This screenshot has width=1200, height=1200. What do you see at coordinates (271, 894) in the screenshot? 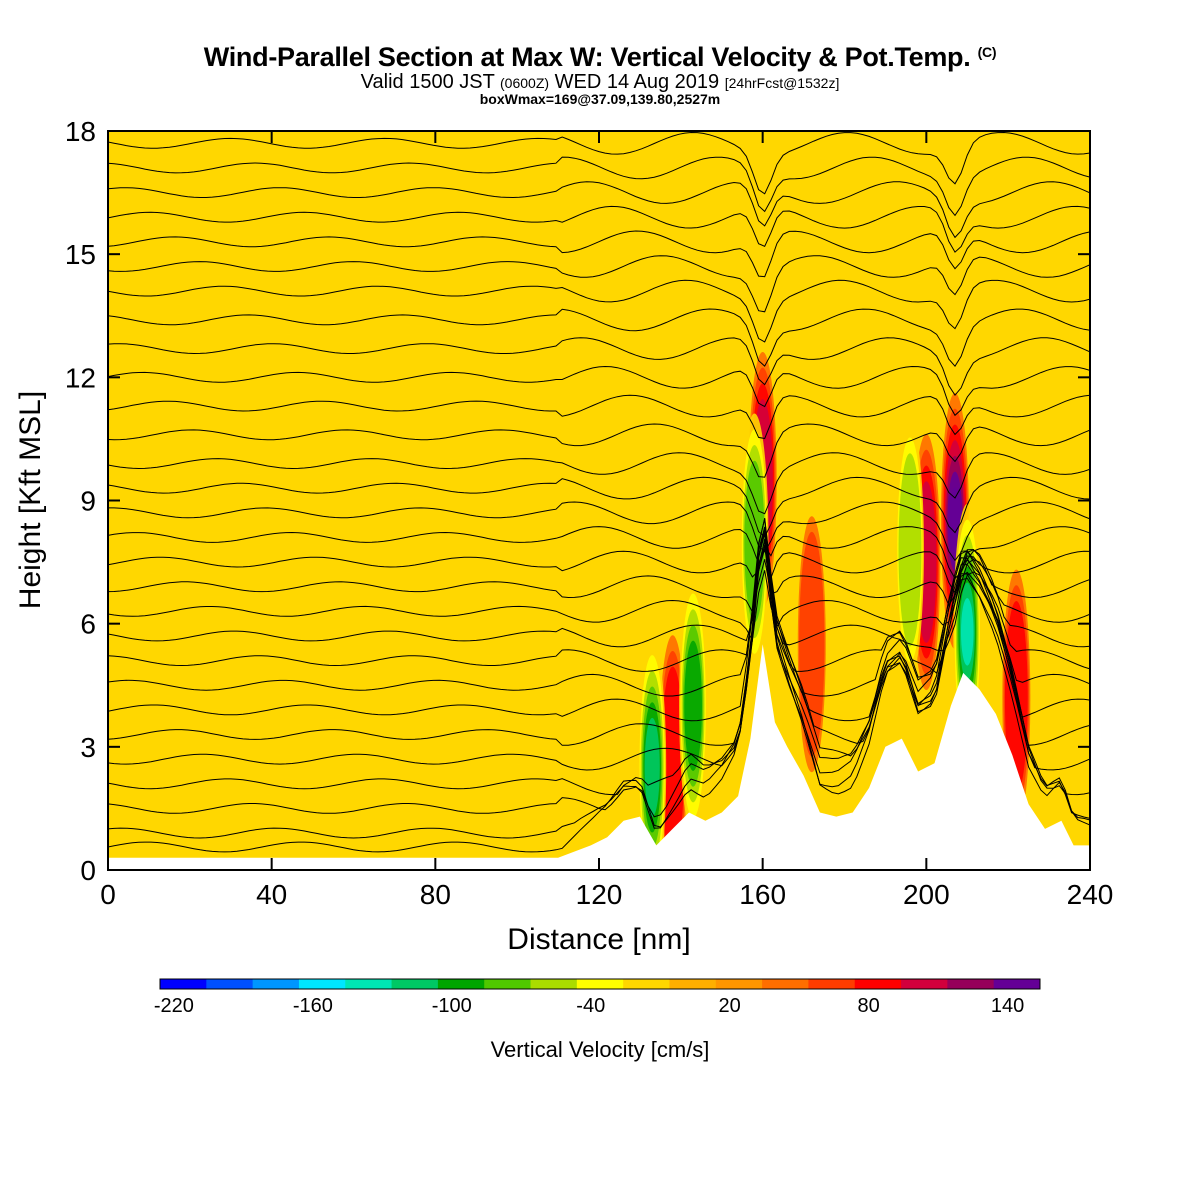
I see `x-tick-label: 40` at bounding box center [271, 894].